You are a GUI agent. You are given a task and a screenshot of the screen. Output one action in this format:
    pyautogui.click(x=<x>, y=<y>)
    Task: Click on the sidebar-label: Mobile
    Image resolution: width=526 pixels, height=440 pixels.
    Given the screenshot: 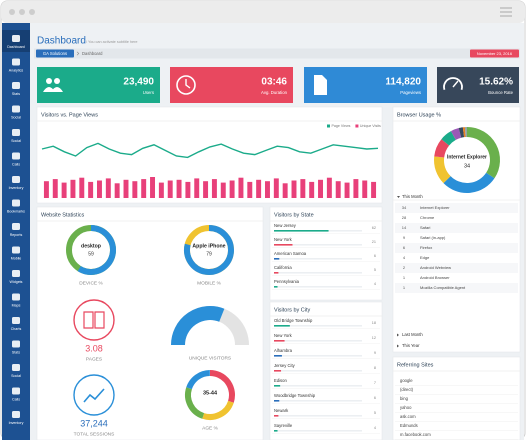 What is the action you would take?
    pyautogui.click(x=16, y=258)
    